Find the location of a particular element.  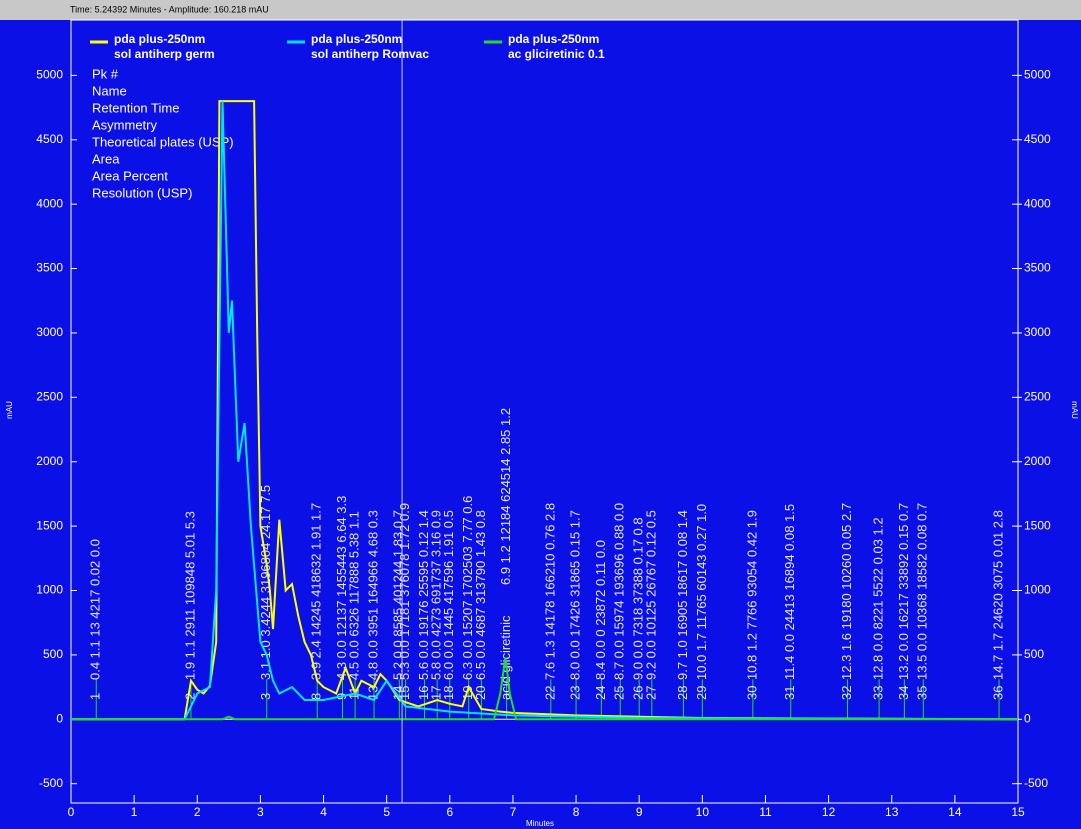

peak-number: 28 is located at coordinates (682, 693).